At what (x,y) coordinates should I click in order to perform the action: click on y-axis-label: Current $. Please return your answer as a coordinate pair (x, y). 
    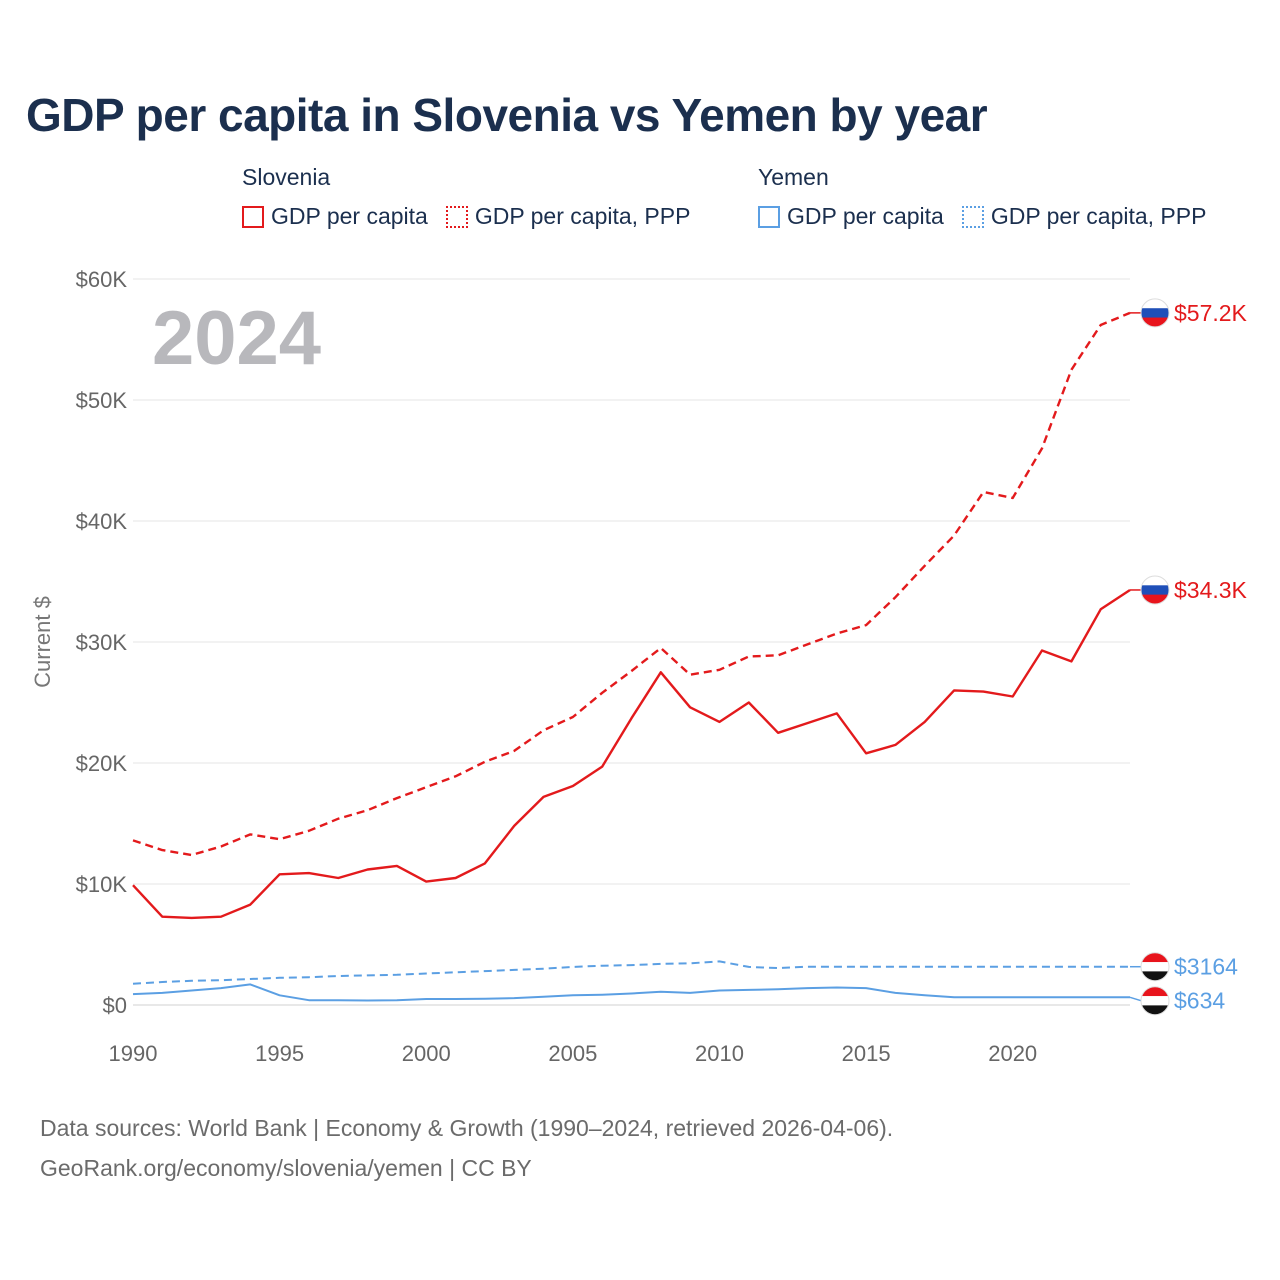
    Looking at the image, I should click on (42, 642).